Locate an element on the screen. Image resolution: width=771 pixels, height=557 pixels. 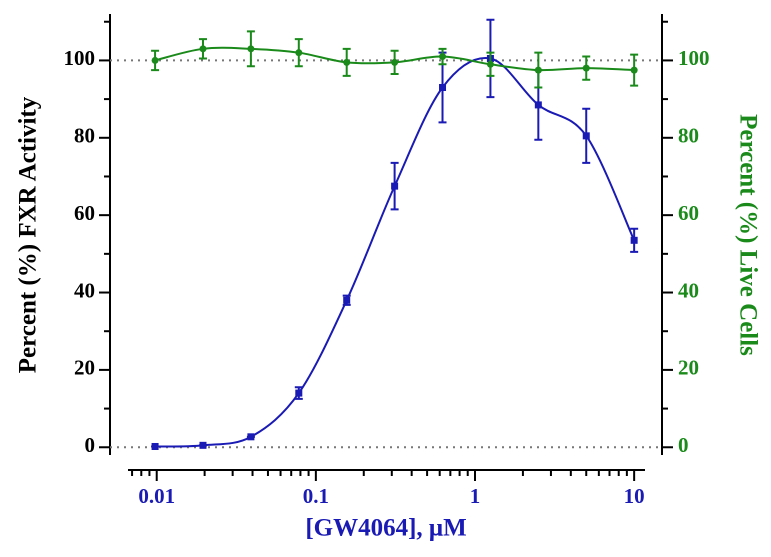
y2-axis-title: Percent (%) Live Cells is located at coordinates (747, 235).